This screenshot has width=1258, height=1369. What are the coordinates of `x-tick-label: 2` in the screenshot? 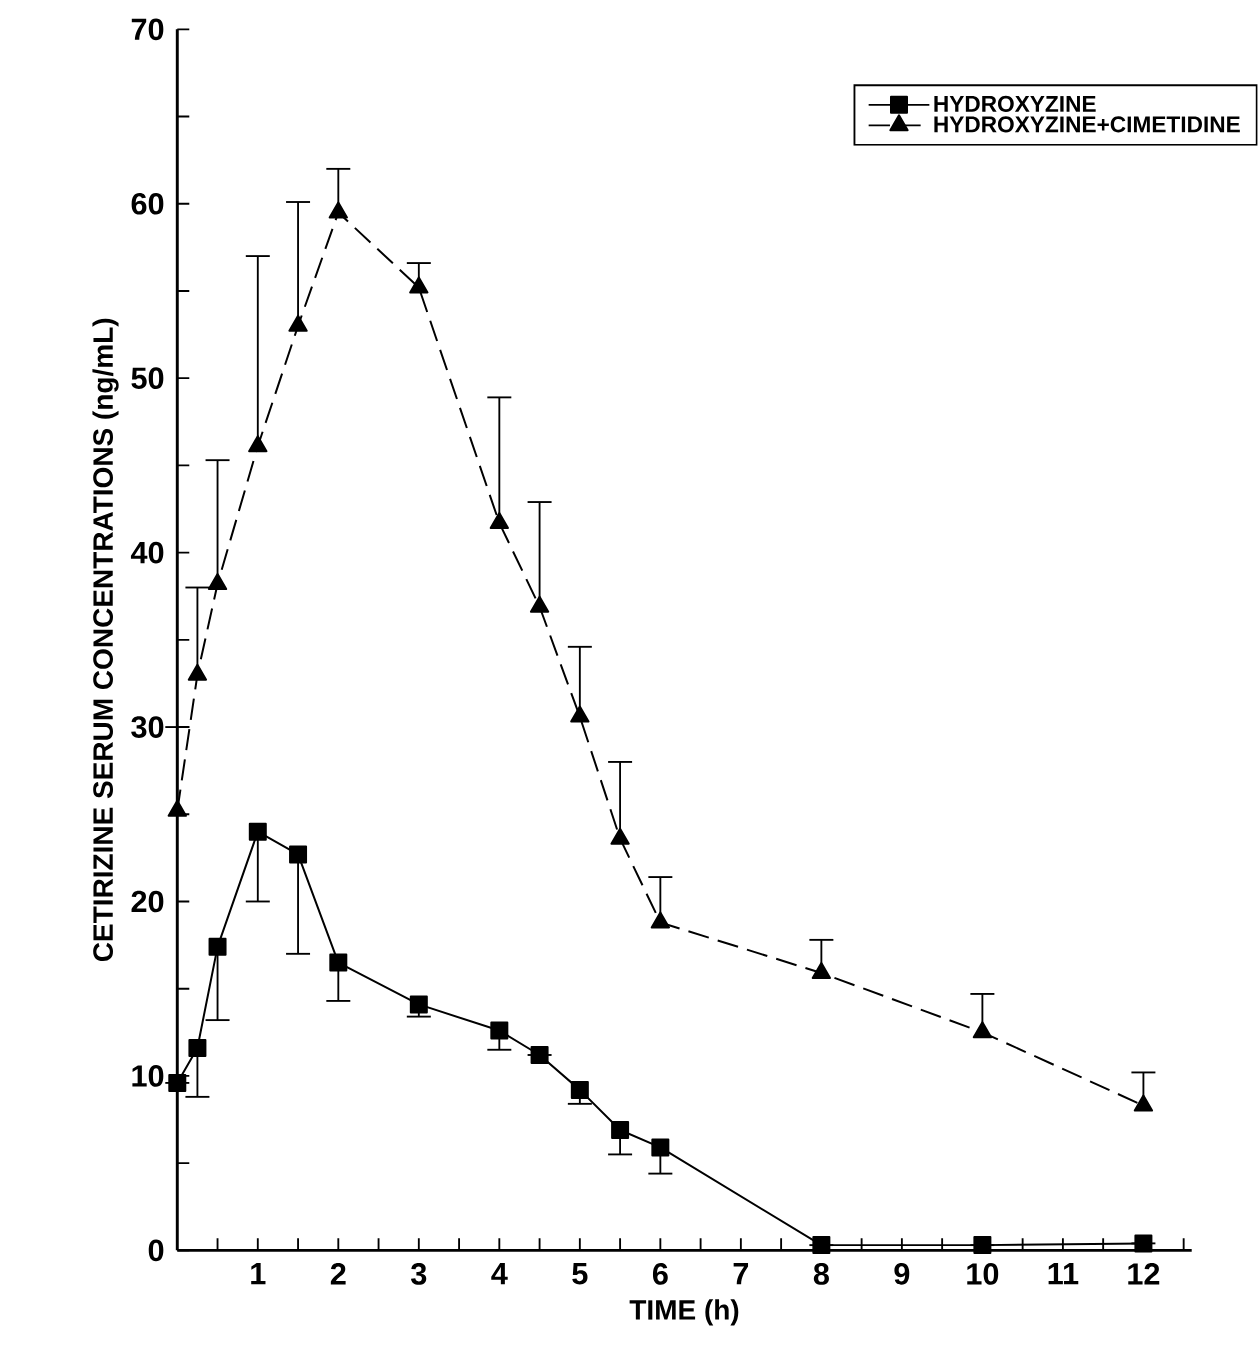 It's located at (338, 1274).